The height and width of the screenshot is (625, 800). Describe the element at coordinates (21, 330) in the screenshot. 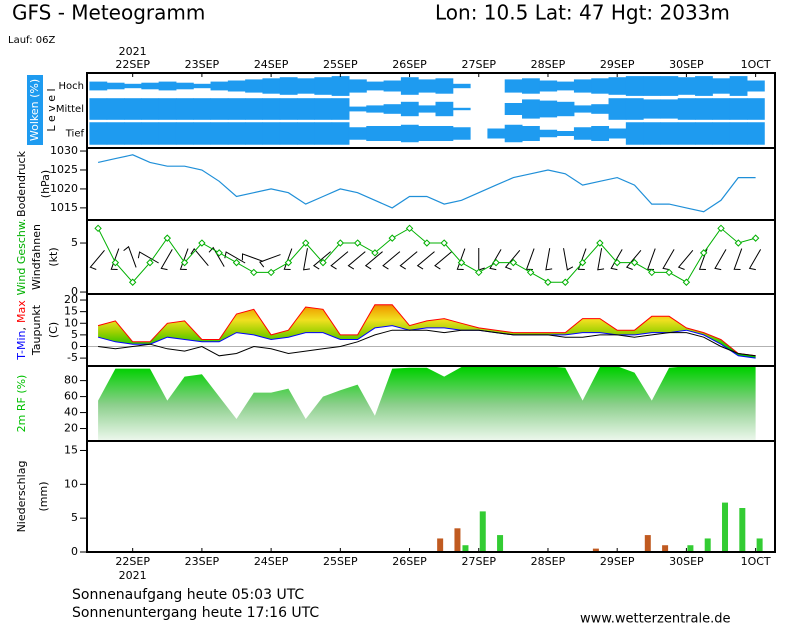

I see `y-axis-label: T-Min, Max` at that location.